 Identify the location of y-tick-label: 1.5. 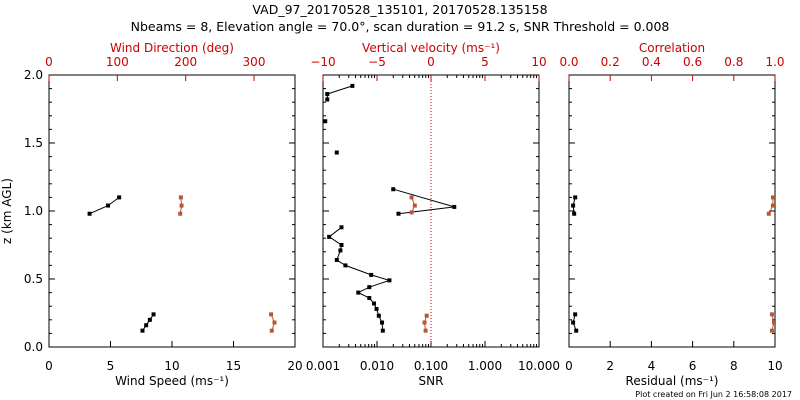
(33, 143).